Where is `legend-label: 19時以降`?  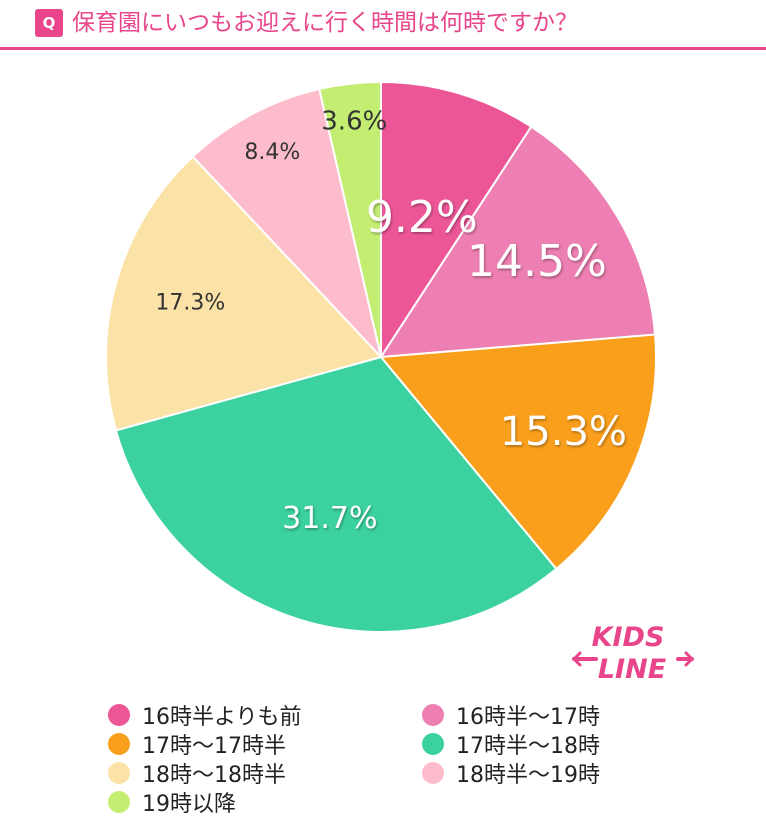
legend-label: 19時以降 is located at coordinates (189, 804).